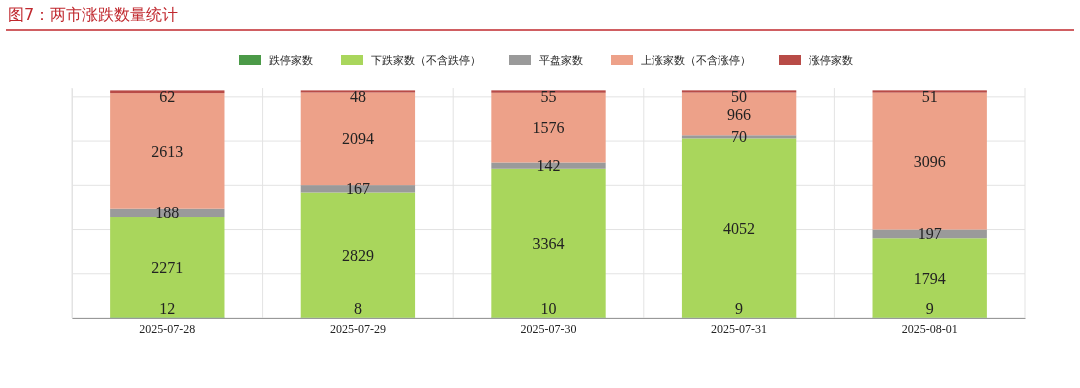 This screenshot has height=388, width=1080. I want to click on data-label: 1576, so click(548, 128).